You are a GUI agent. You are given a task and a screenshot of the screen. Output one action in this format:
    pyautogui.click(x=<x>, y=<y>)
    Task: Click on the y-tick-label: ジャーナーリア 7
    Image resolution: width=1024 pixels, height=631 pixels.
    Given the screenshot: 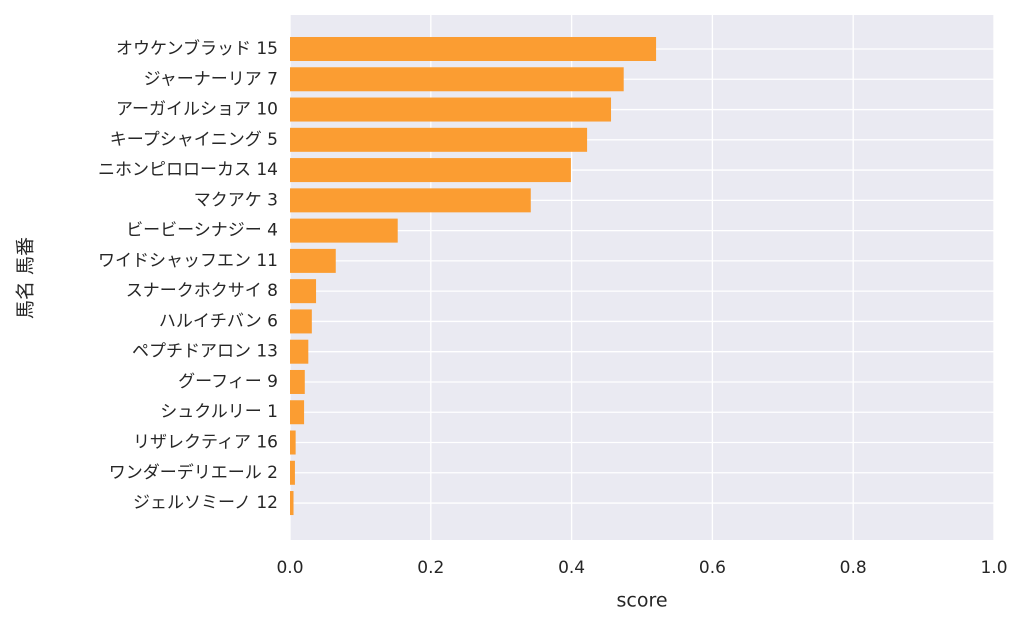 What is the action you would take?
    pyautogui.click(x=211, y=79)
    